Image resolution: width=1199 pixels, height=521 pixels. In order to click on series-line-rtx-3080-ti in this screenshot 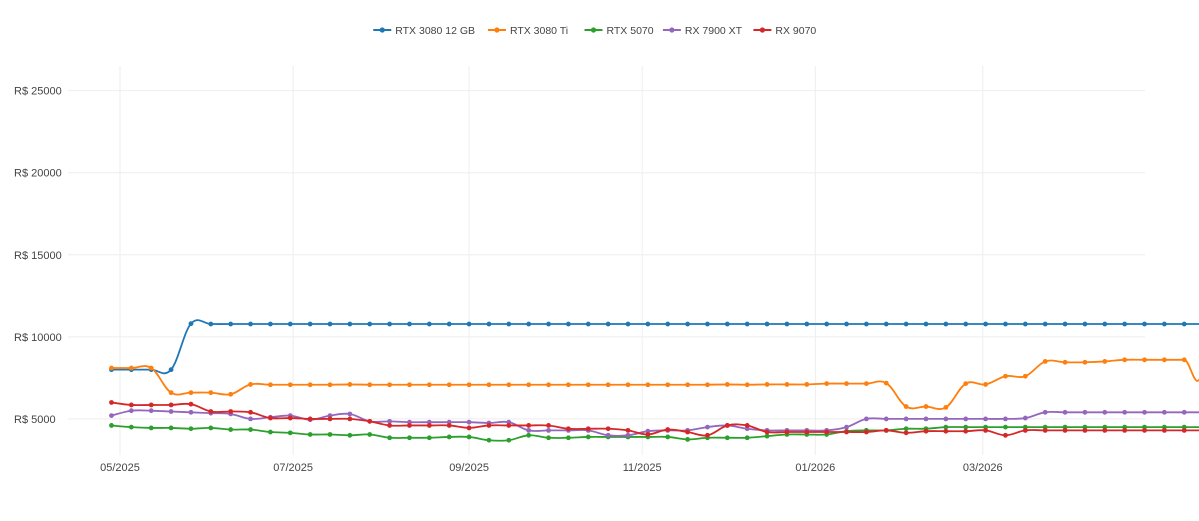, I will do `click(655, 384)`.